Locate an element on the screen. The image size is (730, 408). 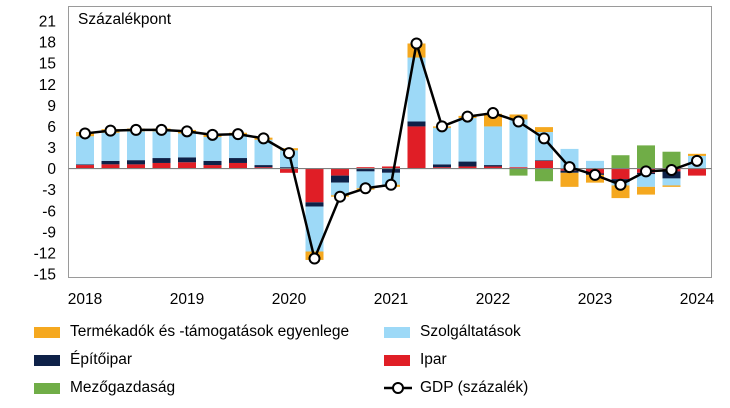
legend-item-ipar: Ipar is located at coordinates (415, 360).